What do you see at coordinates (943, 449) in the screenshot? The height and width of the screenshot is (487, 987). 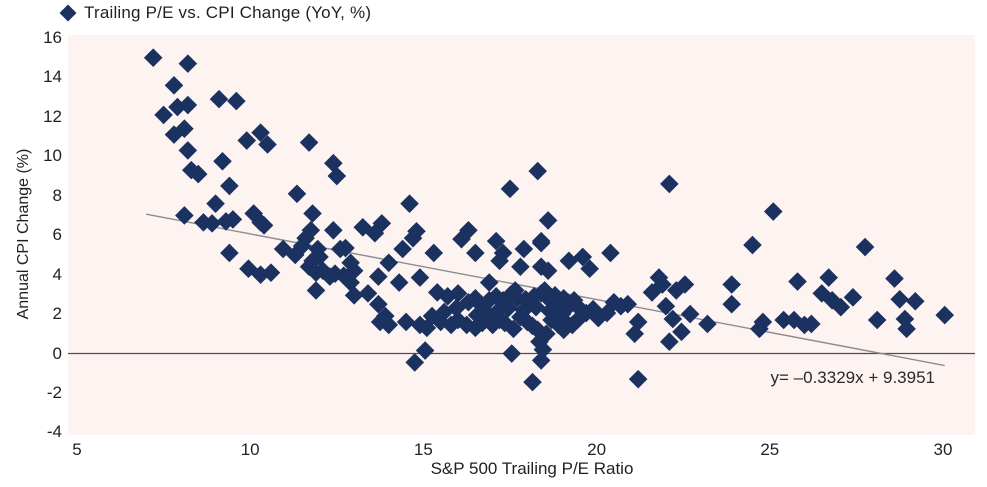 I see `x-tick-label: 30` at bounding box center [943, 449].